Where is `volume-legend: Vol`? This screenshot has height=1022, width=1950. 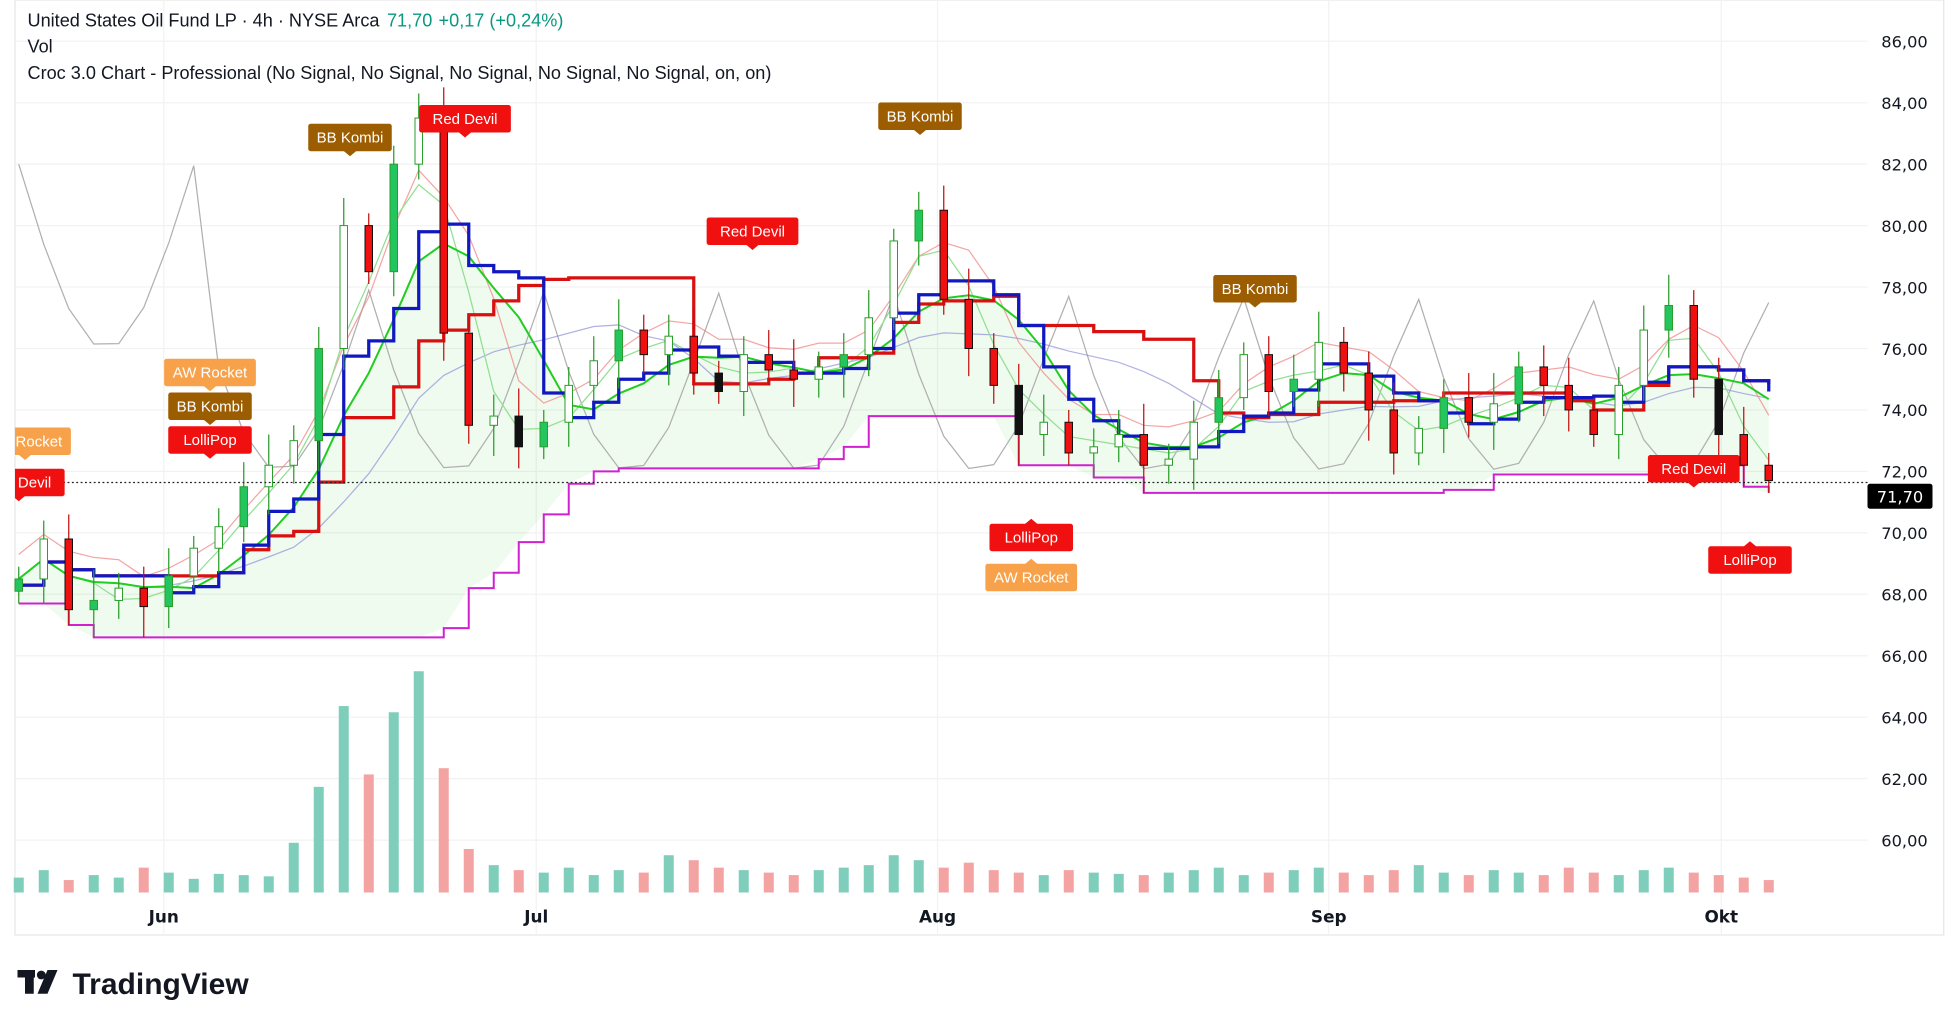 volume-legend: Vol is located at coordinates (40, 47).